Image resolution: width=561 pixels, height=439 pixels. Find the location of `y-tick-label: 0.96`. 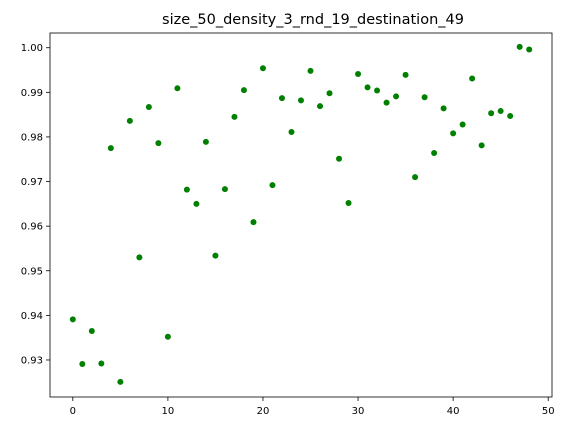

y-tick-label: 0.96 is located at coordinates (32, 227).